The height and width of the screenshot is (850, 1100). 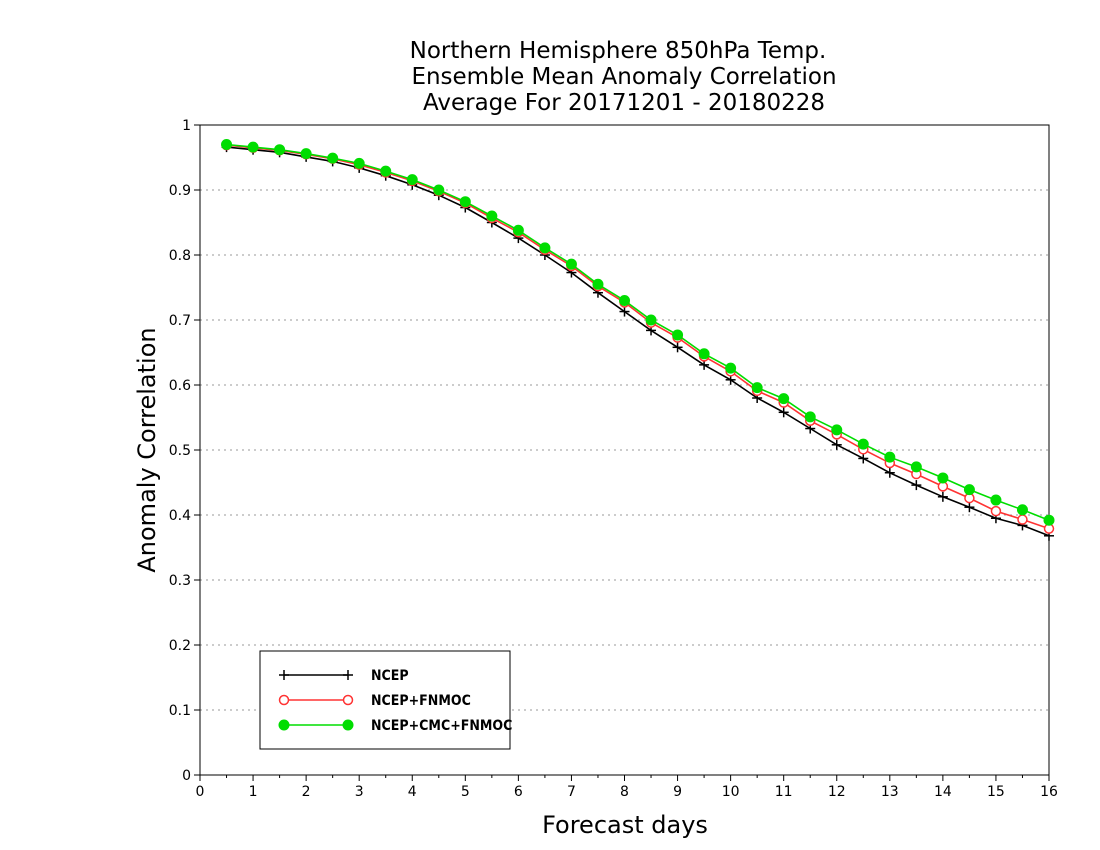 I want to click on x-tick-label: 9, so click(x=677, y=792).